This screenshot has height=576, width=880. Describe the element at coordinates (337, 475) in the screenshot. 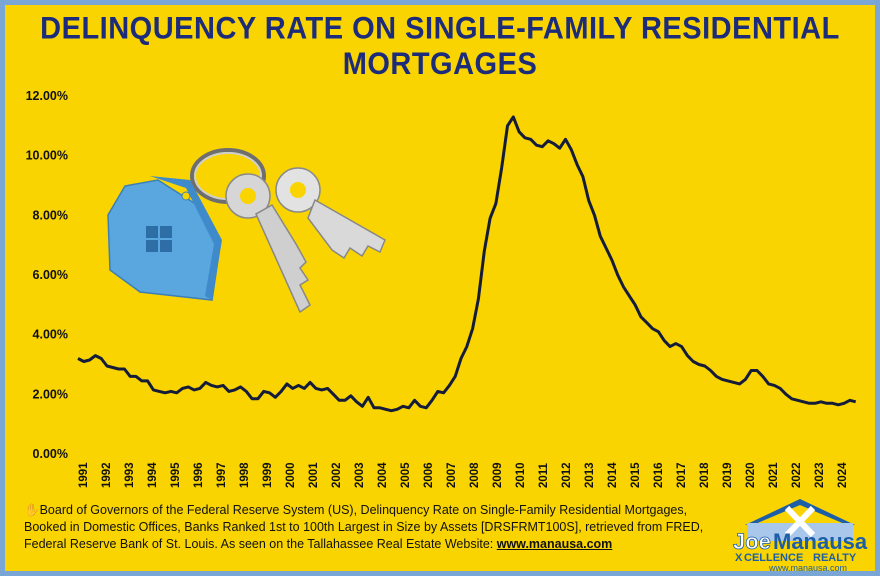

I see `x-tick-label: 2002` at that location.